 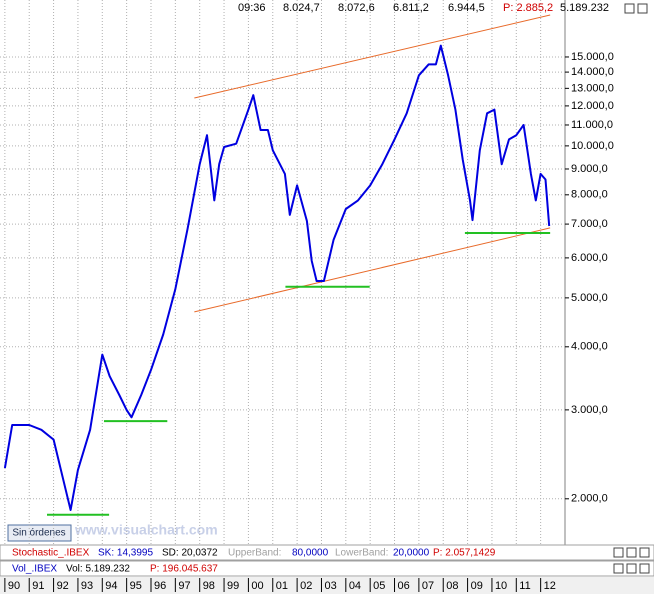 I want to click on orders-button-label: Sin órdenes, so click(x=38, y=533).